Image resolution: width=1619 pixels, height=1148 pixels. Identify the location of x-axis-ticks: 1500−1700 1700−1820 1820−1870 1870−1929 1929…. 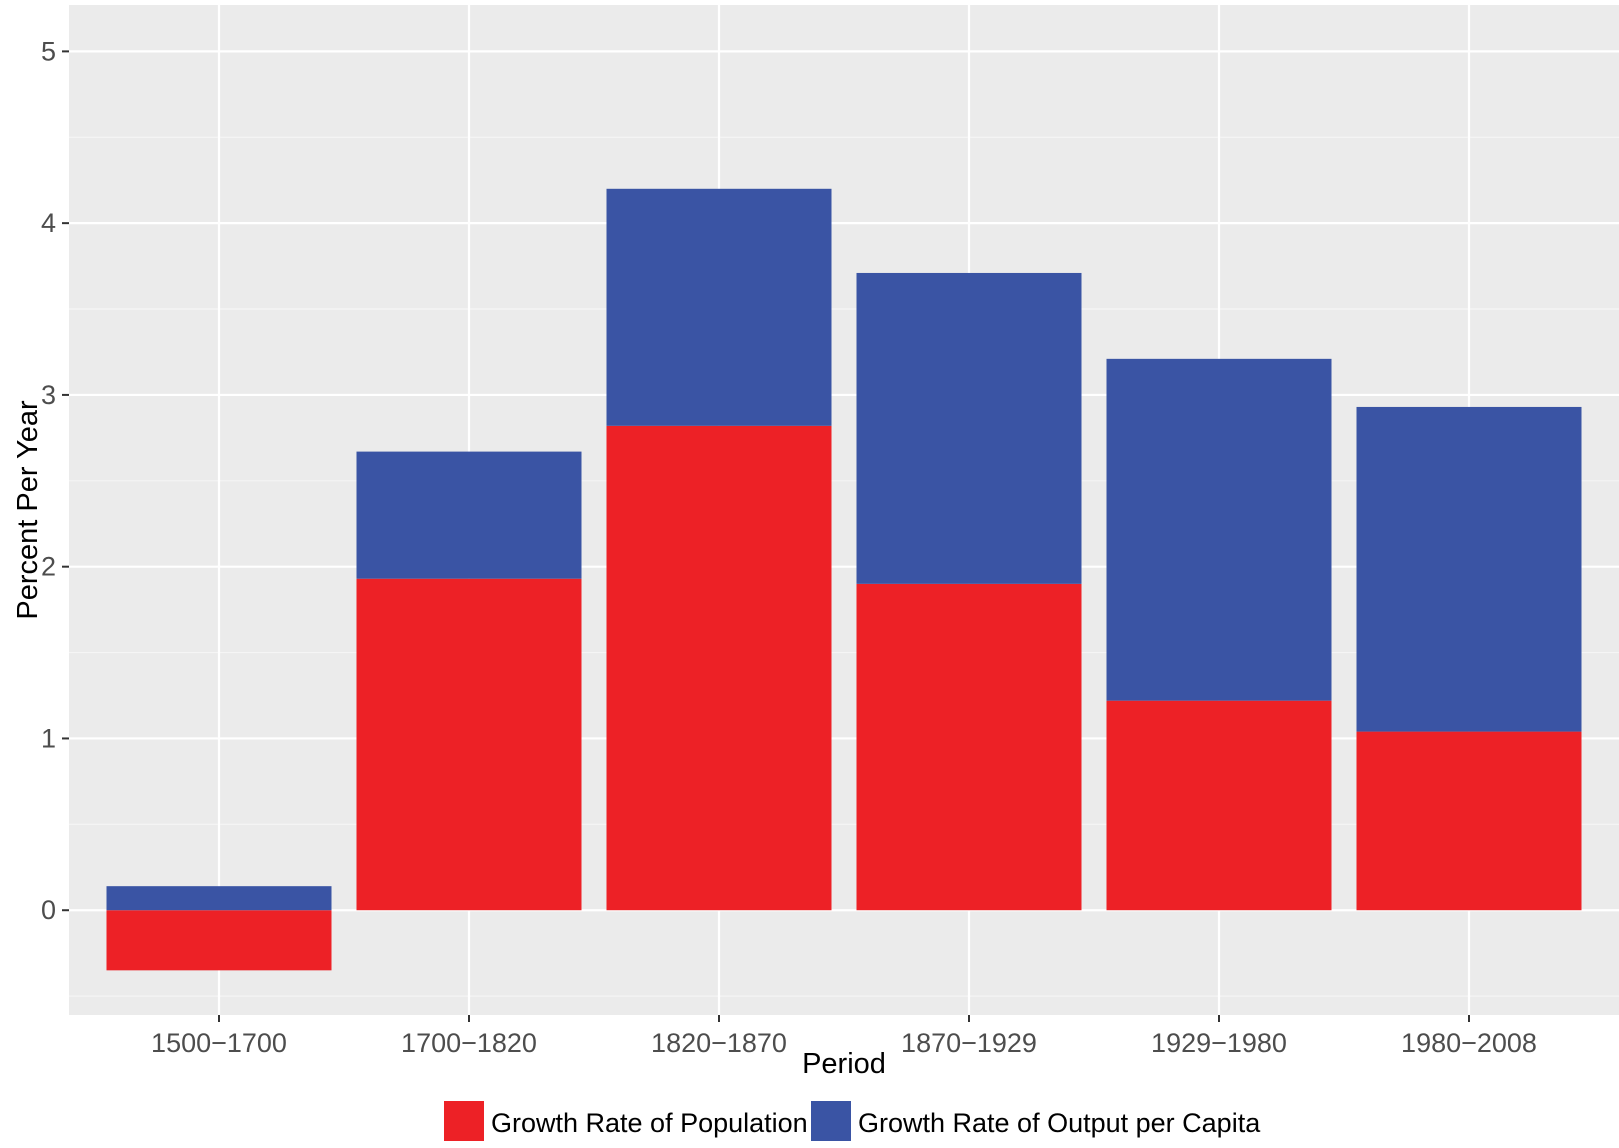
(844, 1036).